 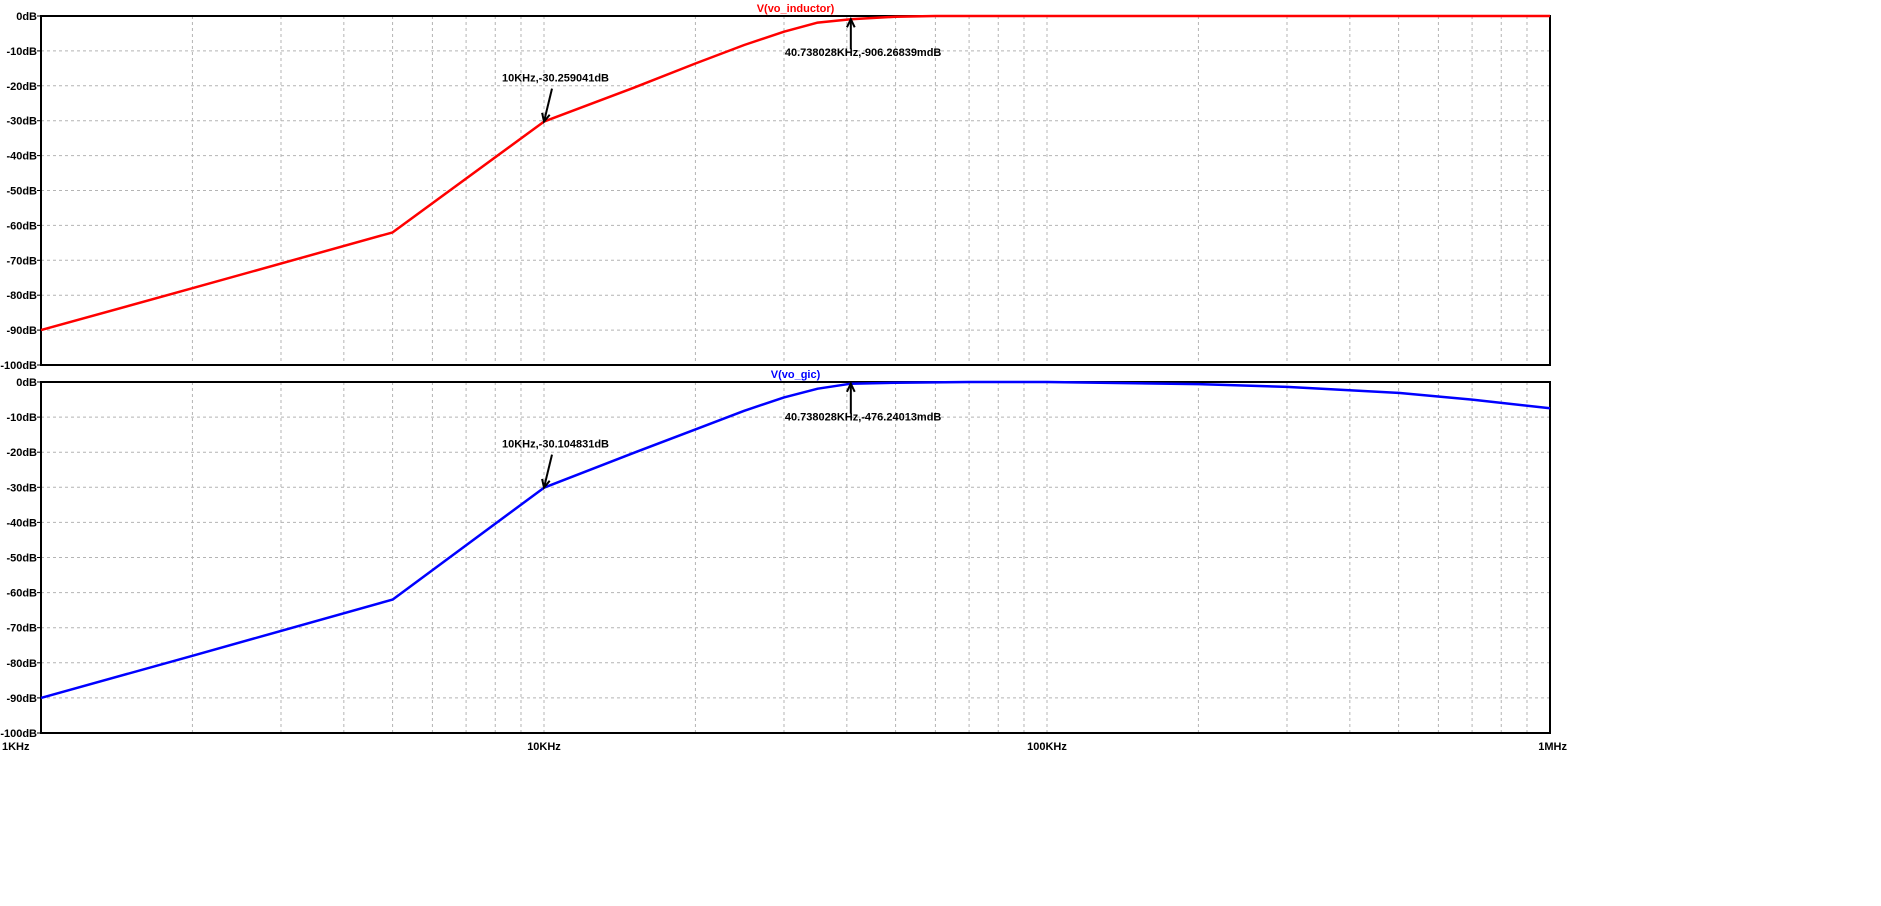 I want to click on annotation-label: 40.738028KHz,-906.26839mdB, so click(x=863, y=53).